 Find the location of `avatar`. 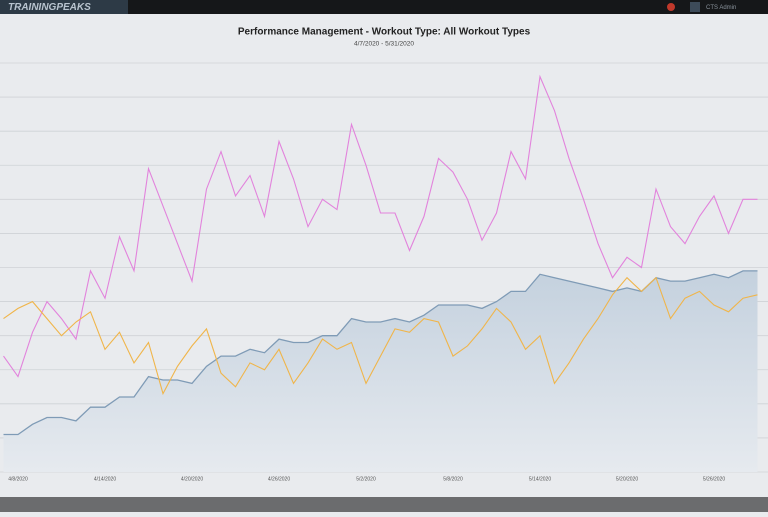

avatar is located at coordinates (695, 7).